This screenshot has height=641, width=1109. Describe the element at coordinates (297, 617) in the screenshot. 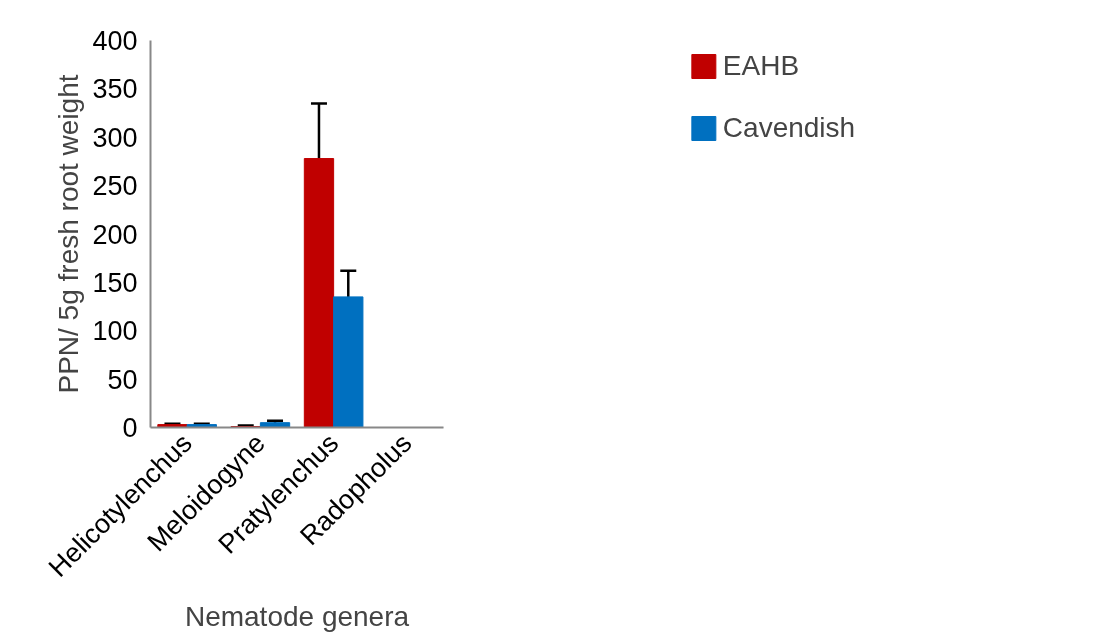

I see `x-axis-title: Nematode genera` at that location.